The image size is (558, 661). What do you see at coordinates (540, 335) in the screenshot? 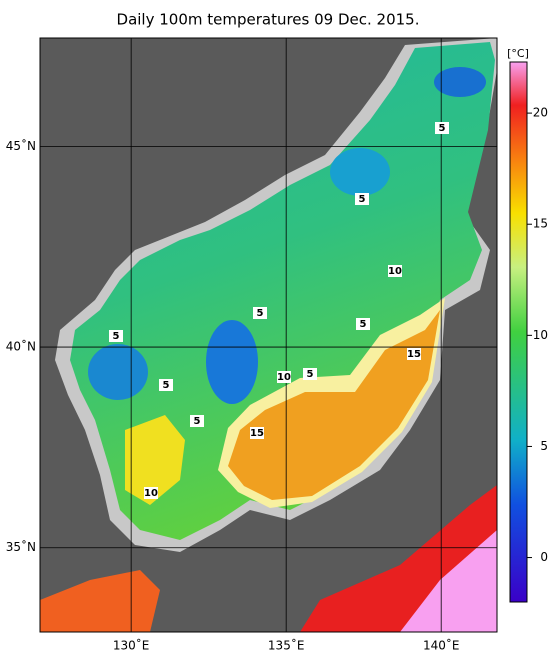
I see `colorbar-tick-label: 10` at bounding box center [540, 335].